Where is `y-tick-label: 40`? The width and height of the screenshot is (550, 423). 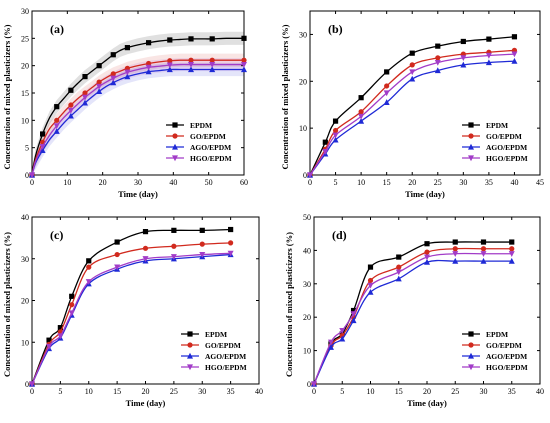 y-tick-label: 40 is located at coordinates (307, 250).